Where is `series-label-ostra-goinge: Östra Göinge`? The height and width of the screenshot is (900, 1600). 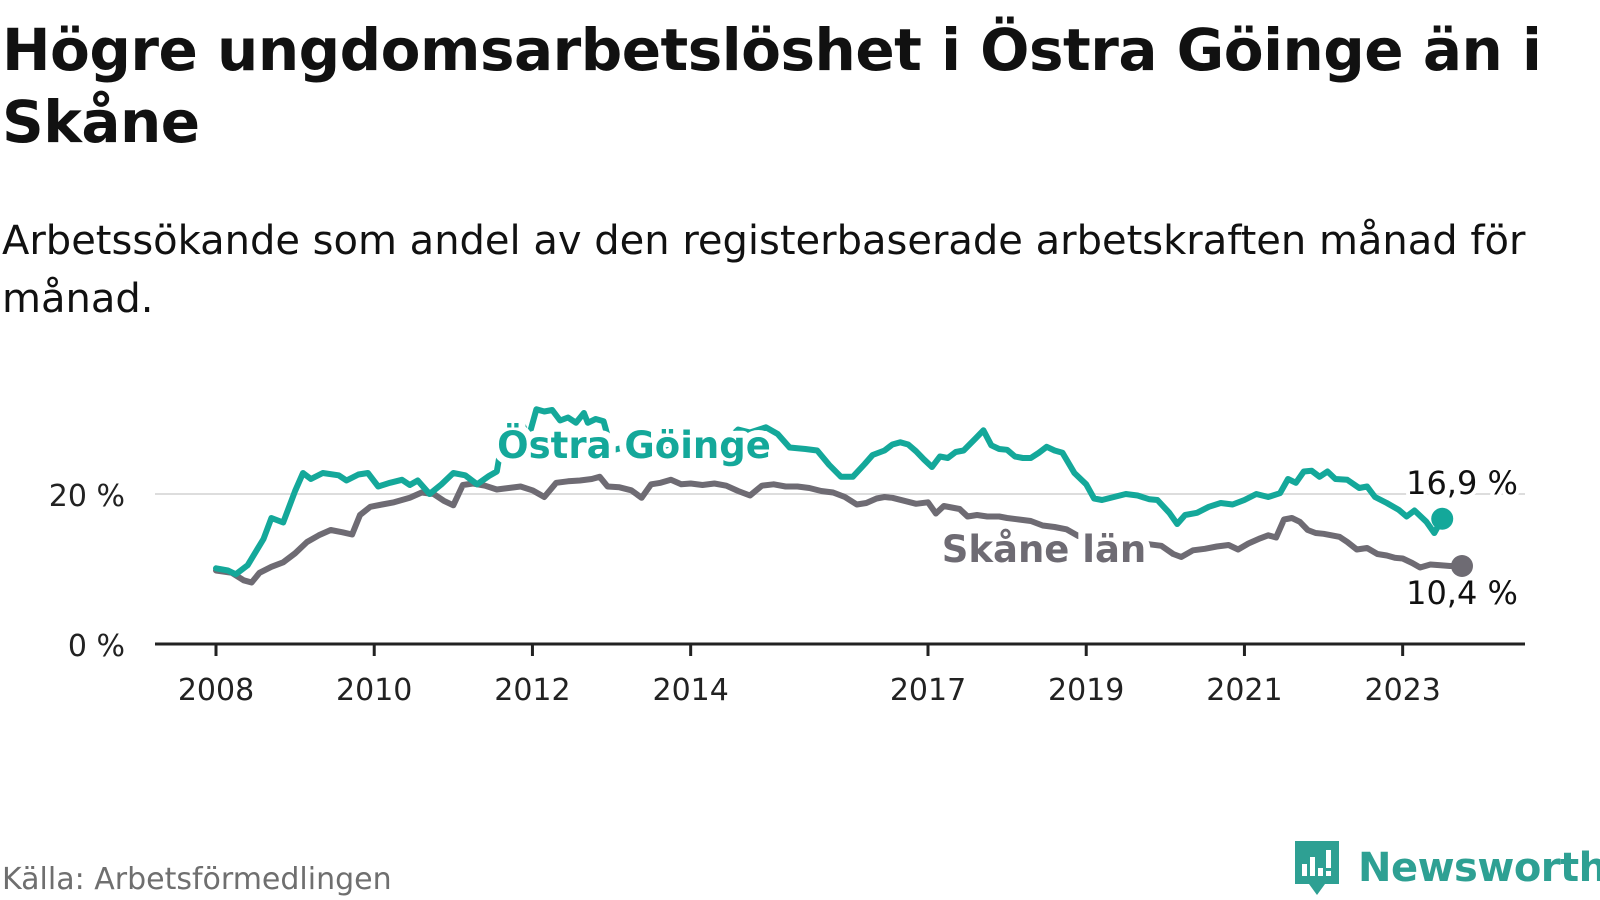 series-label-ostra-goinge: Östra Göinge is located at coordinates (634, 445).